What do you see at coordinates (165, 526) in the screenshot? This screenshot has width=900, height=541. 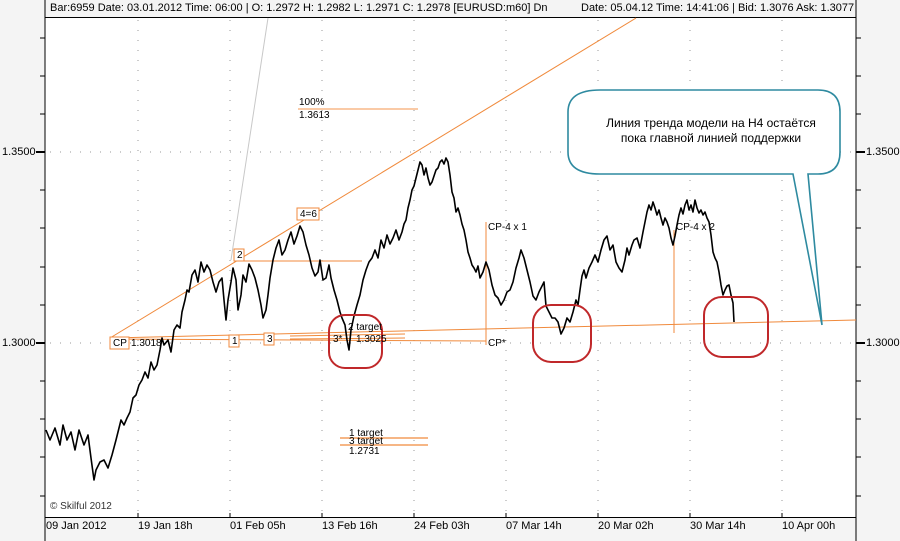 I see `x-label-1: 19 Jan 18h` at bounding box center [165, 526].